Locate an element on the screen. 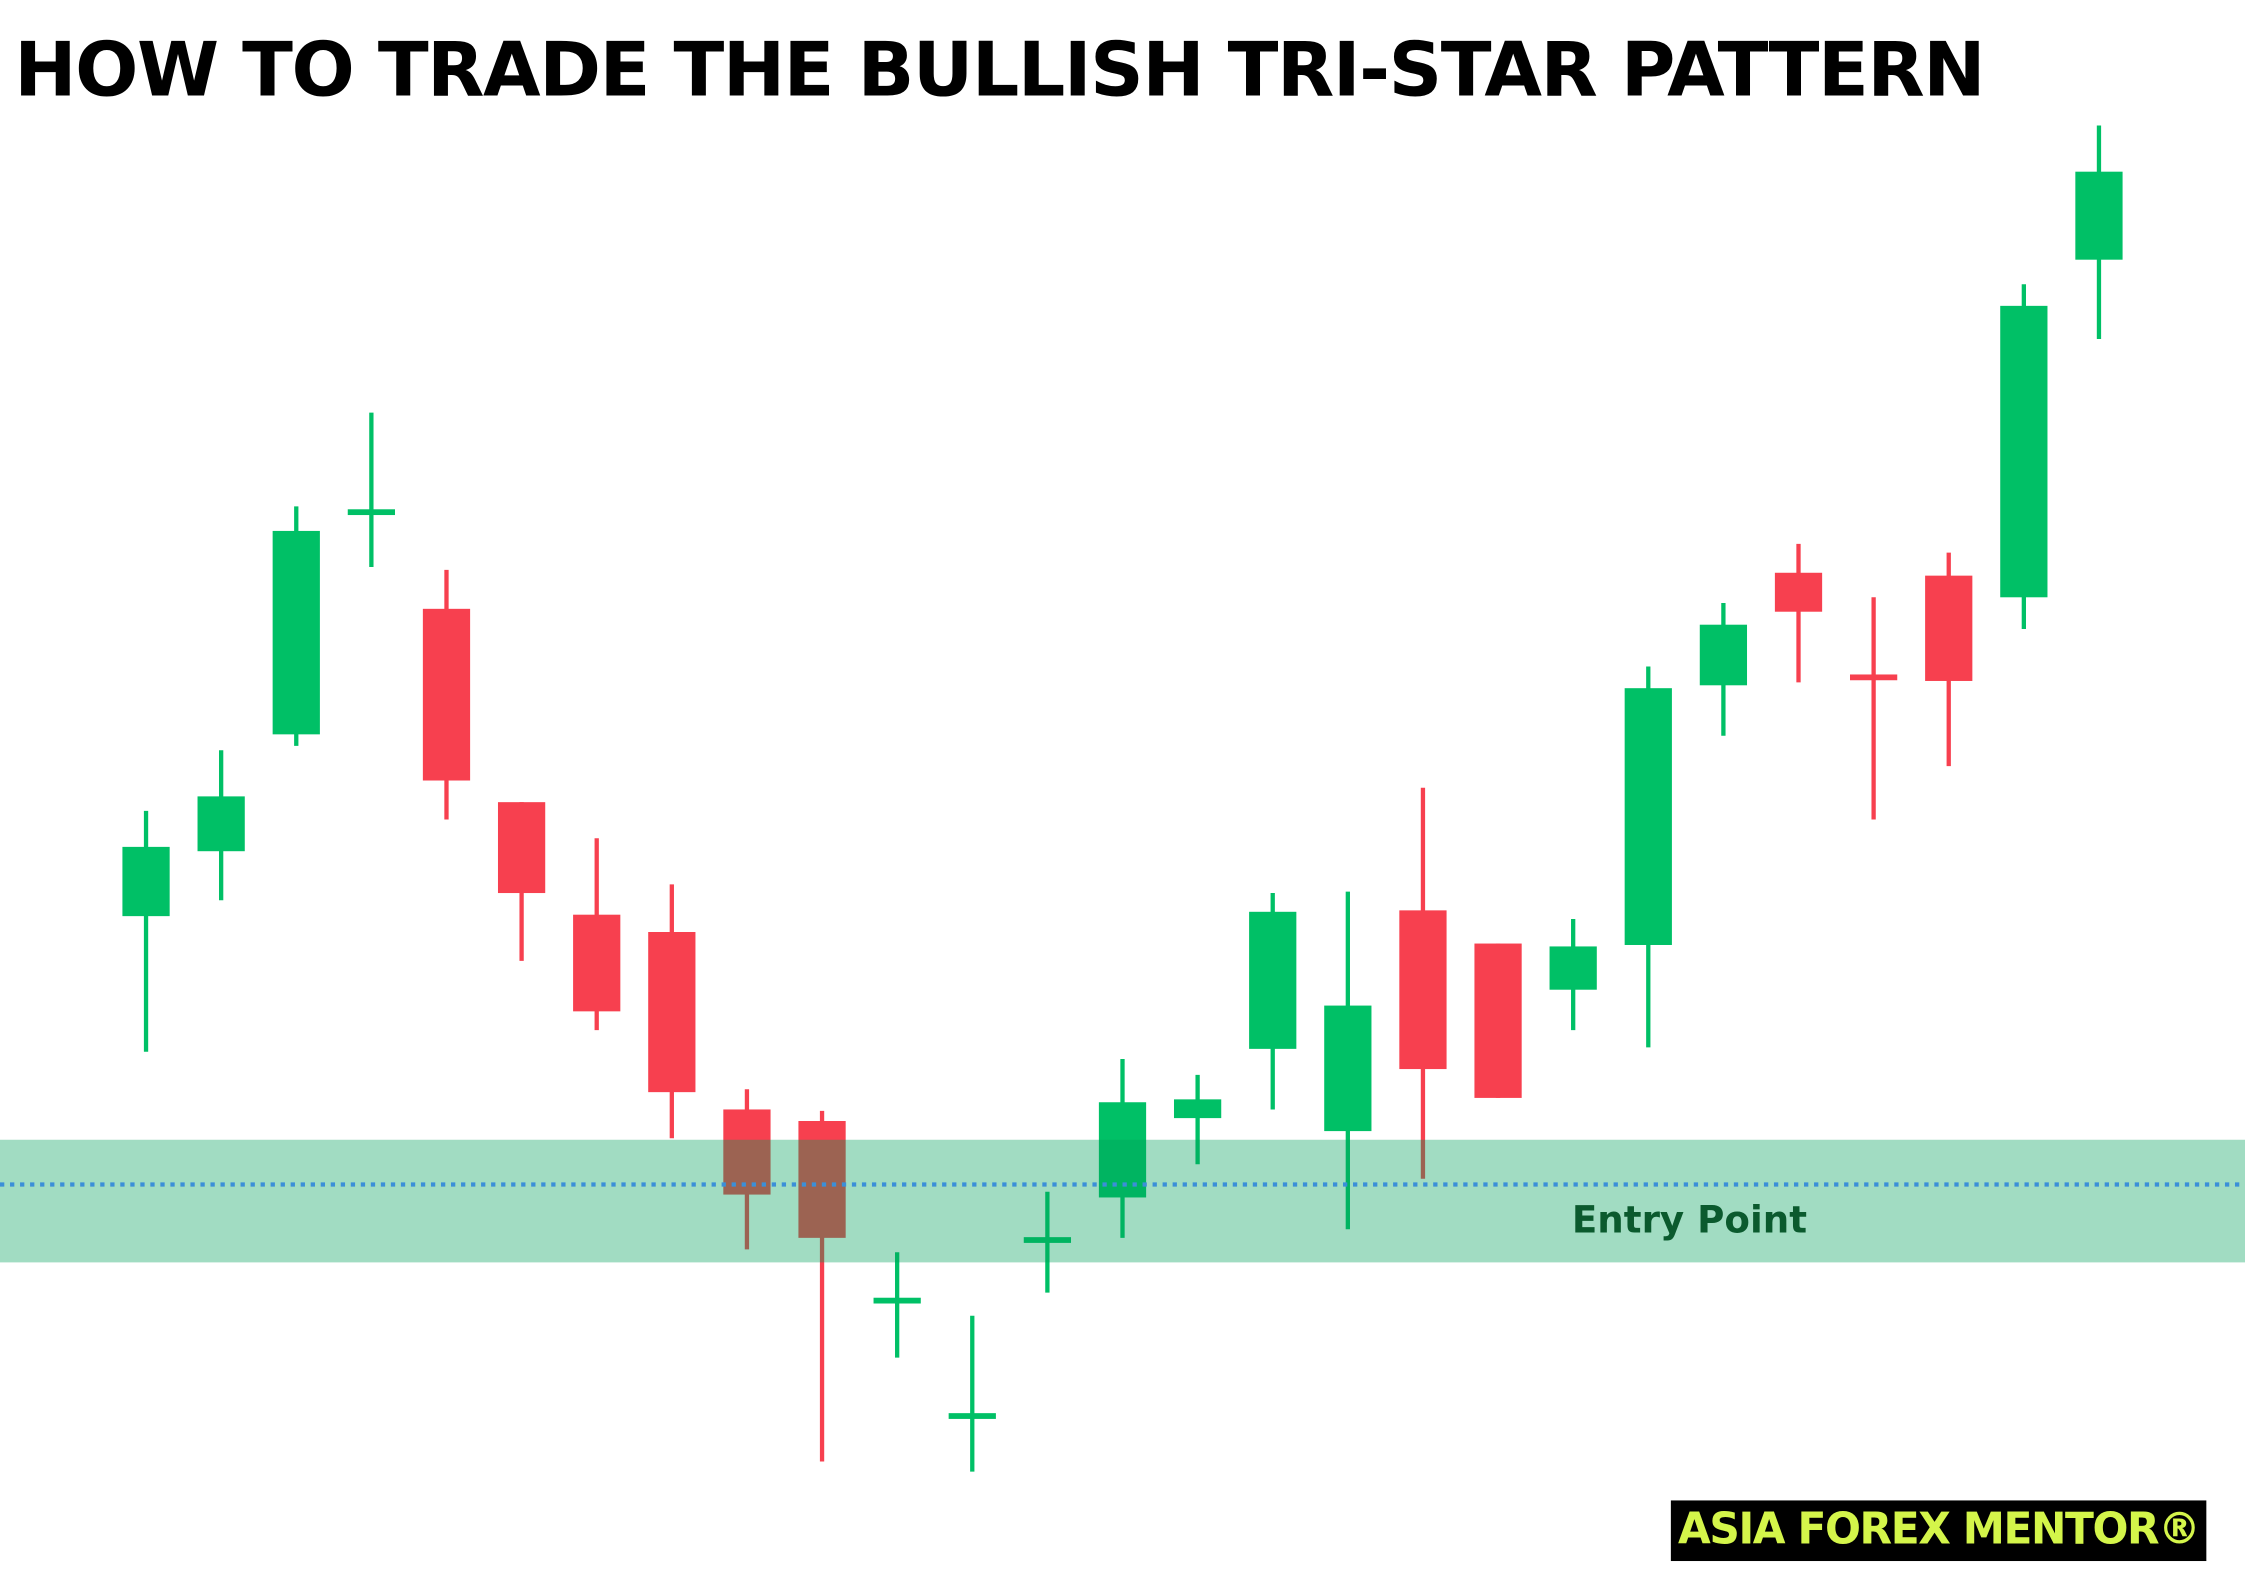 The width and height of the screenshot is (2245, 1587). entry-zone is located at coordinates (1122, 1201).